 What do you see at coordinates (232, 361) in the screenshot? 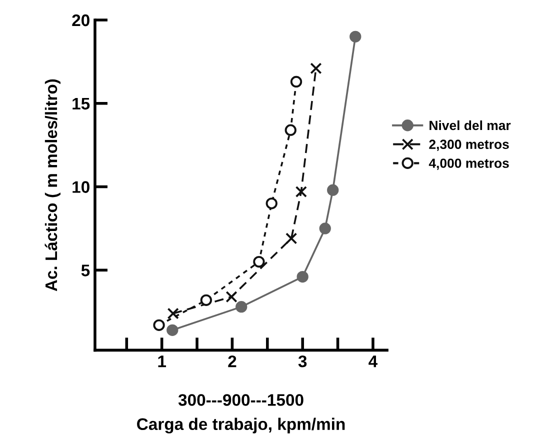
I see `x-tick-label: 2` at bounding box center [232, 361].